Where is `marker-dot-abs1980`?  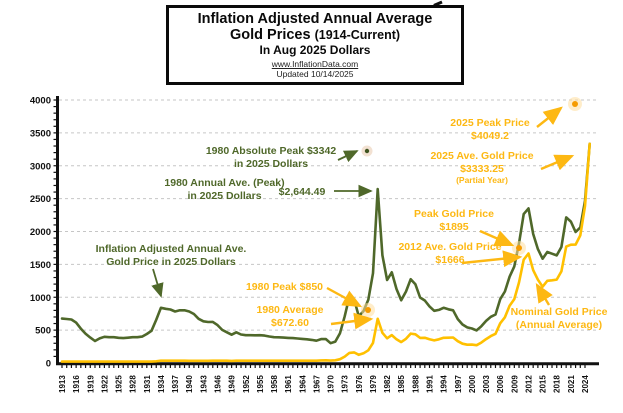 marker-dot-abs1980 is located at coordinates (367, 151).